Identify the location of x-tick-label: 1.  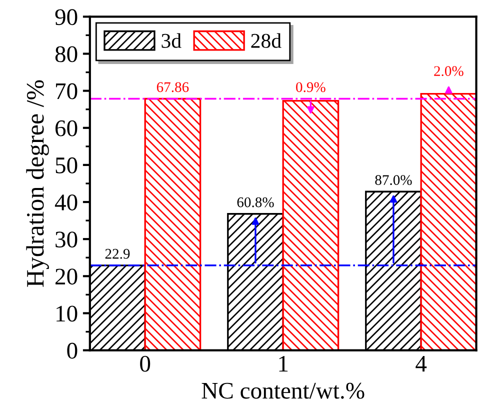
(283, 364).